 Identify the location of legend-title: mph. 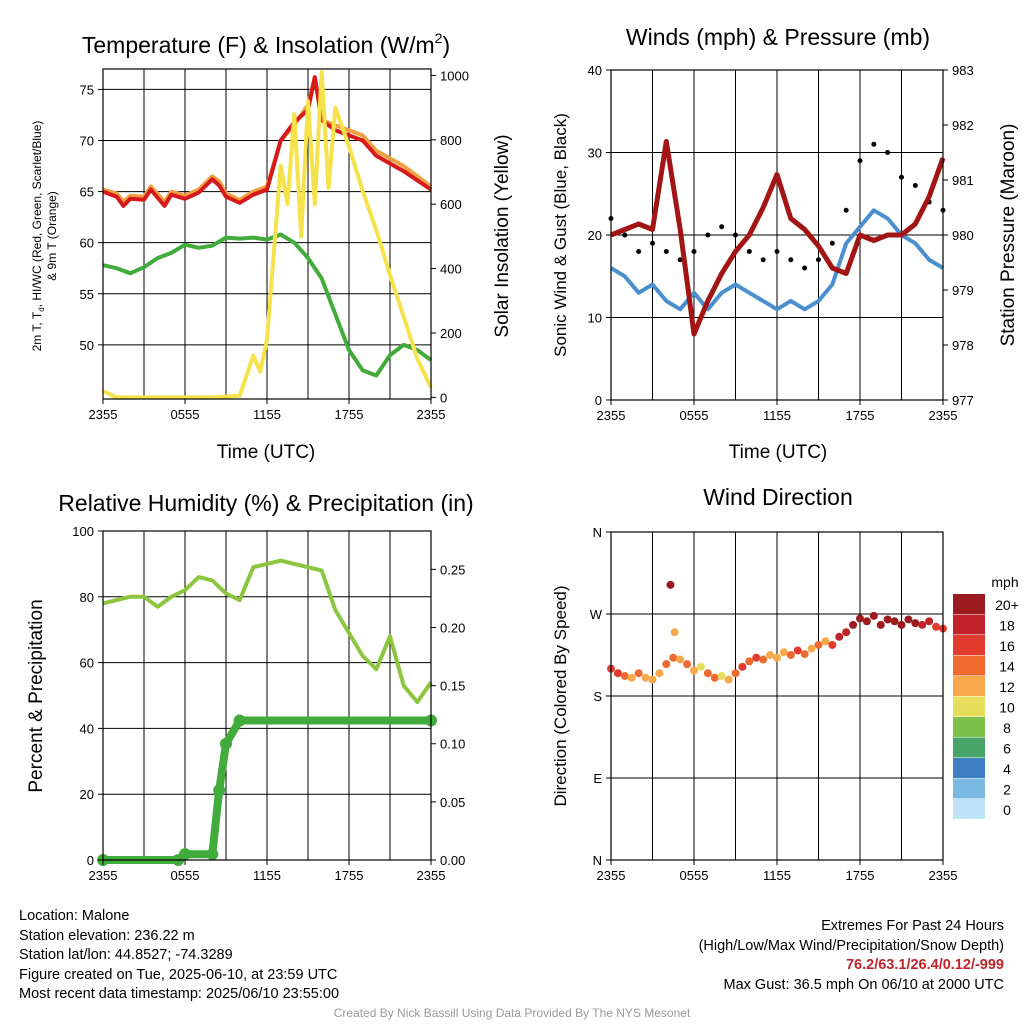
(1004, 582).